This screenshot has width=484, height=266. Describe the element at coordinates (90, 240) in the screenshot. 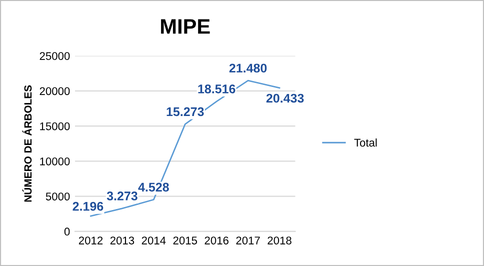

I see `x-tick-label: 2012` at that location.